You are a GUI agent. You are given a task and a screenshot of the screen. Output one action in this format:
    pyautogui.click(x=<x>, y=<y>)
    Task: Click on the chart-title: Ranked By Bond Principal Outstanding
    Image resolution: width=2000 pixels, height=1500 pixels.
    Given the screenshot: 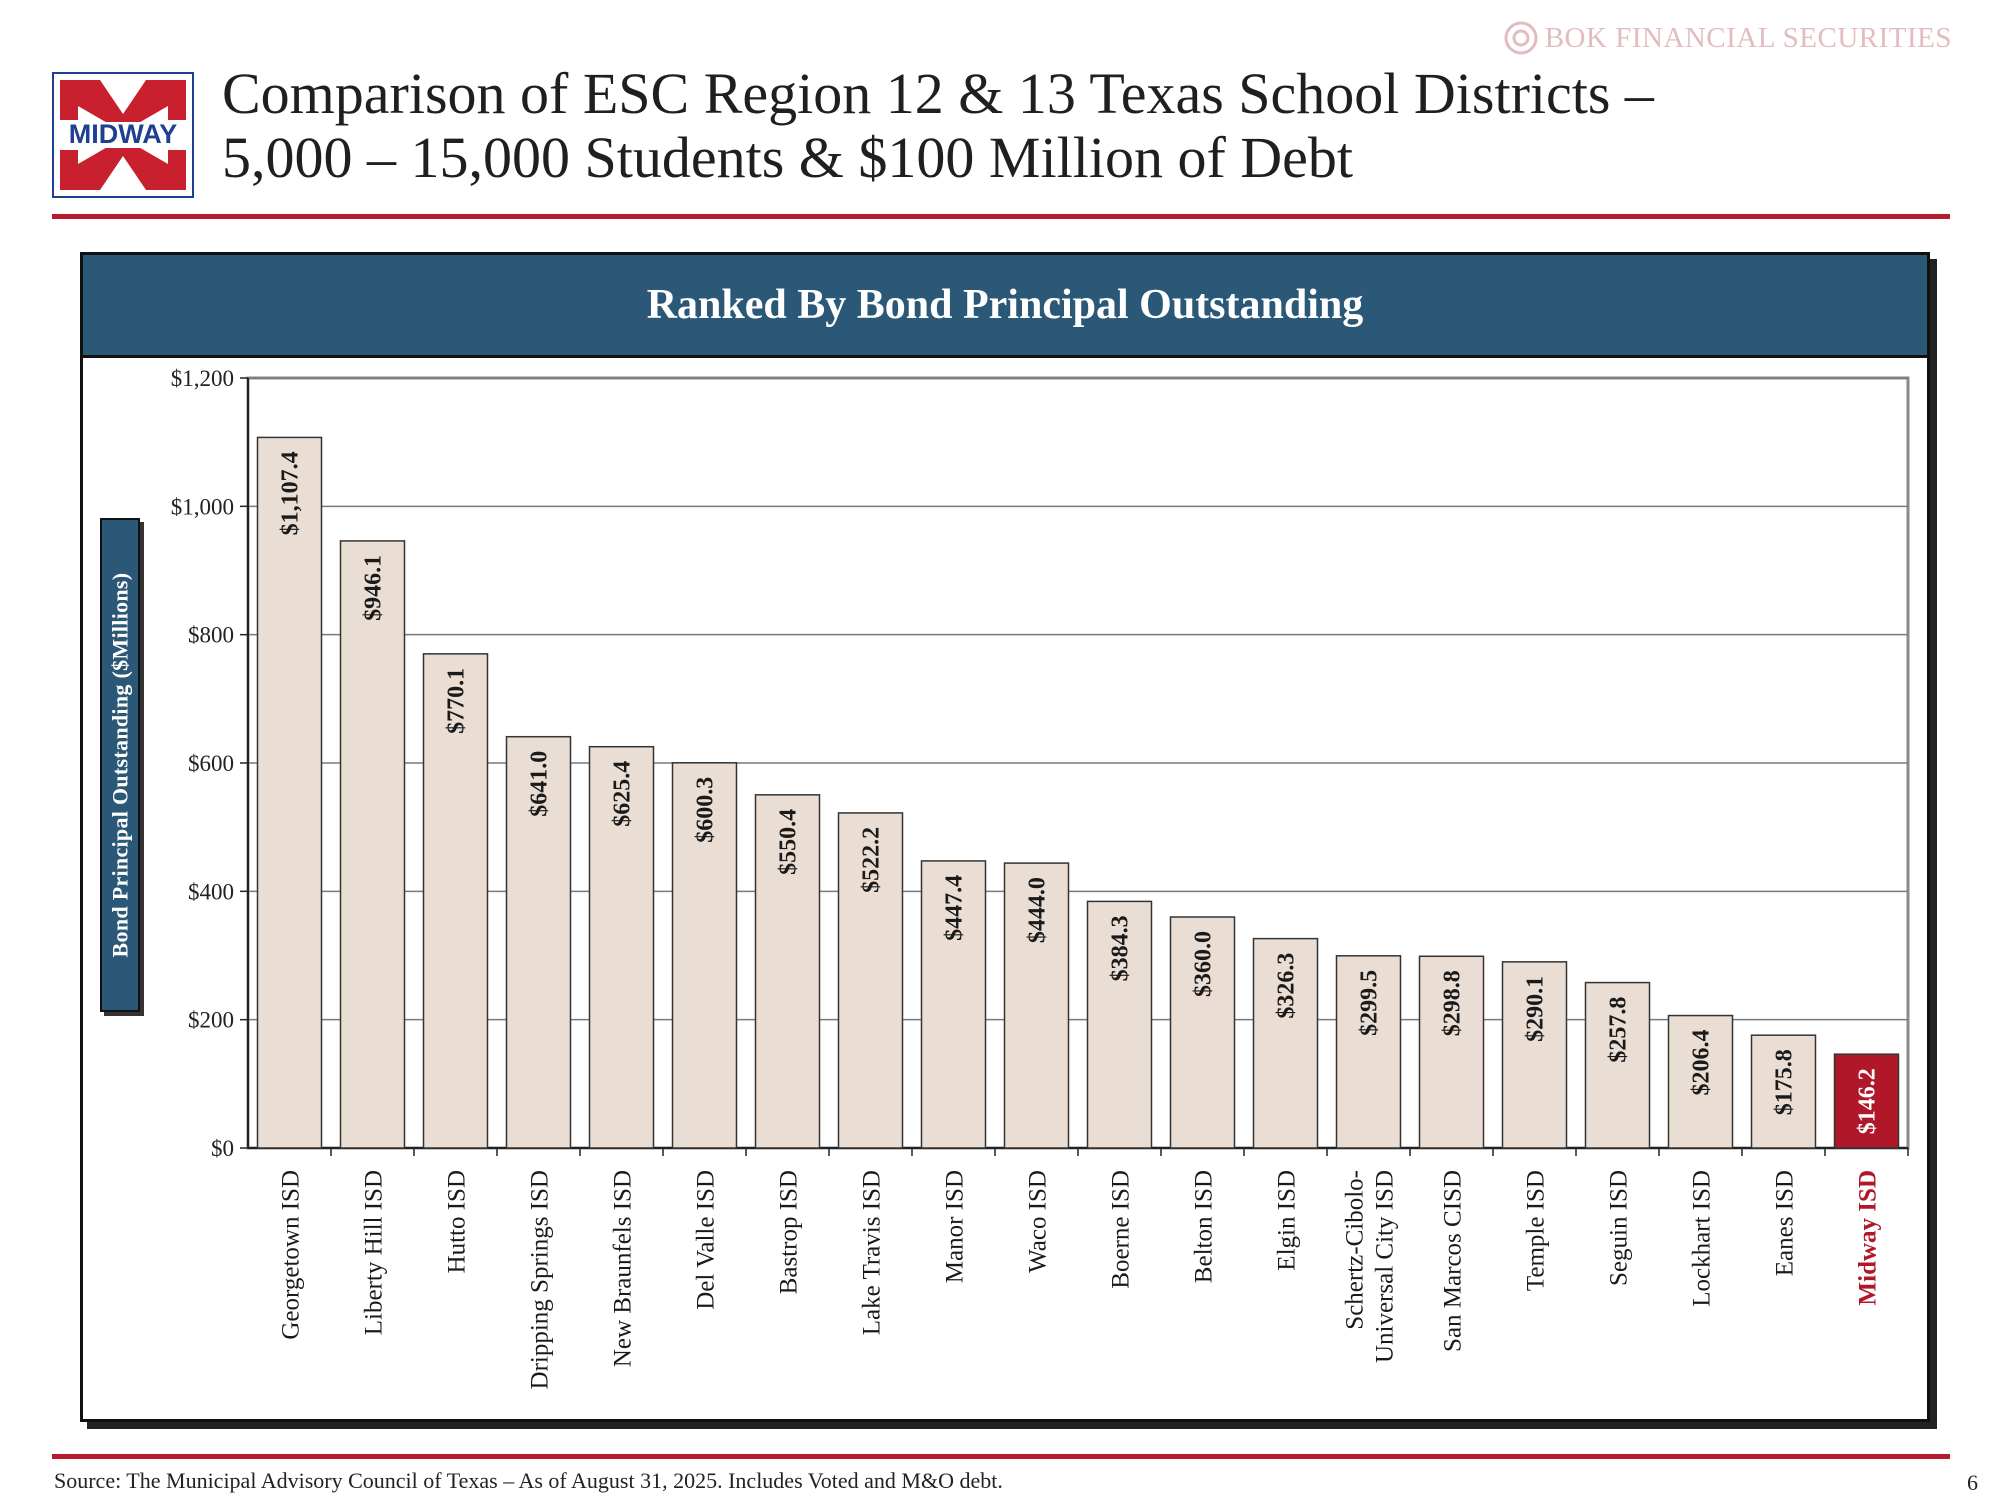 What is the action you would take?
    pyautogui.click(x=1005, y=305)
    